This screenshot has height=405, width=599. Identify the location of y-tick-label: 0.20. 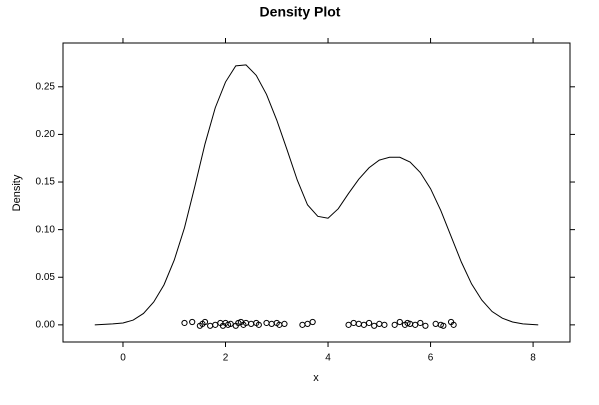
(46, 134).